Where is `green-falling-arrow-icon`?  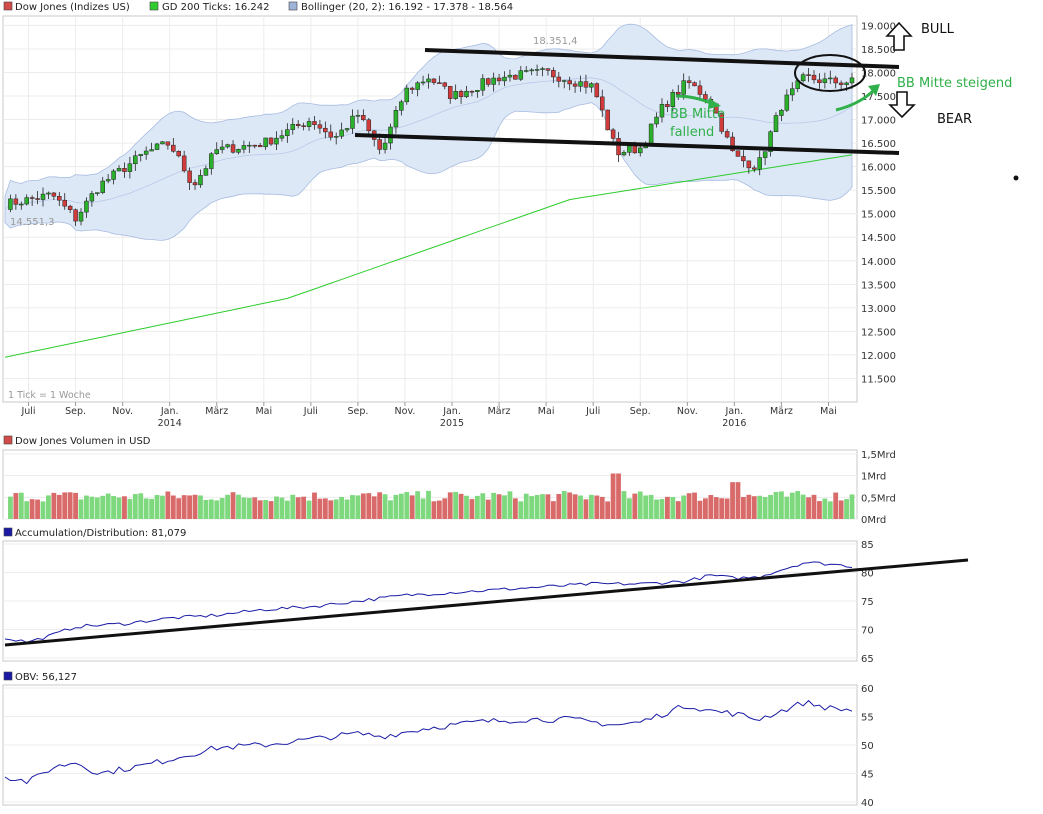 green-falling-arrow-icon is located at coordinates (698, 101).